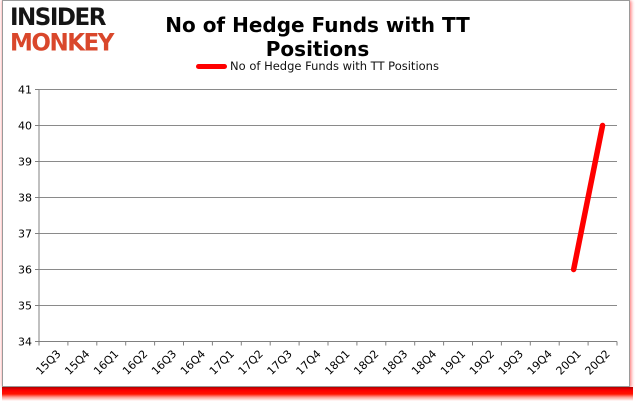 This screenshot has height=405, width=635. I want to click on legend-label: No of Hedge Funds with TT Positions, so click(334, 66).